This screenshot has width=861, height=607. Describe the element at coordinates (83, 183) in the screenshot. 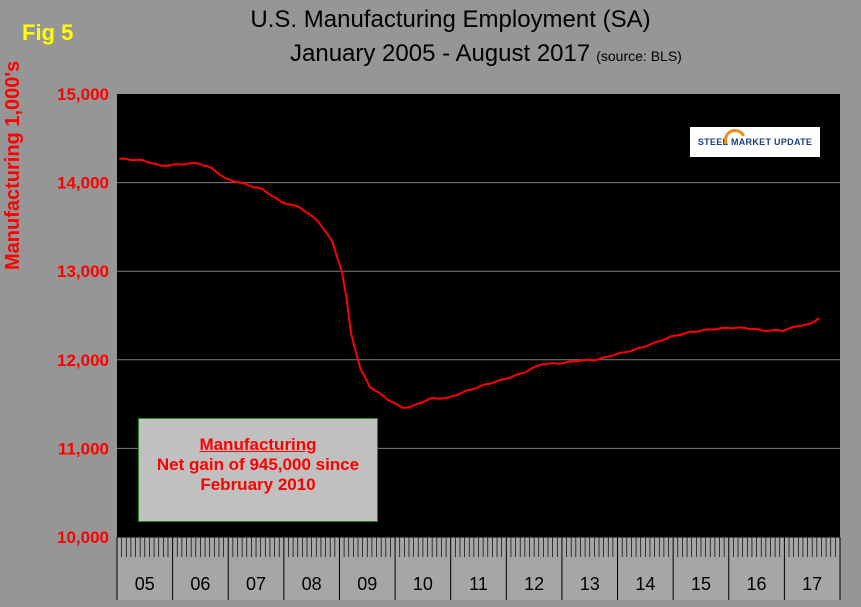

I see `y-tick-label: 14,000` at that location.